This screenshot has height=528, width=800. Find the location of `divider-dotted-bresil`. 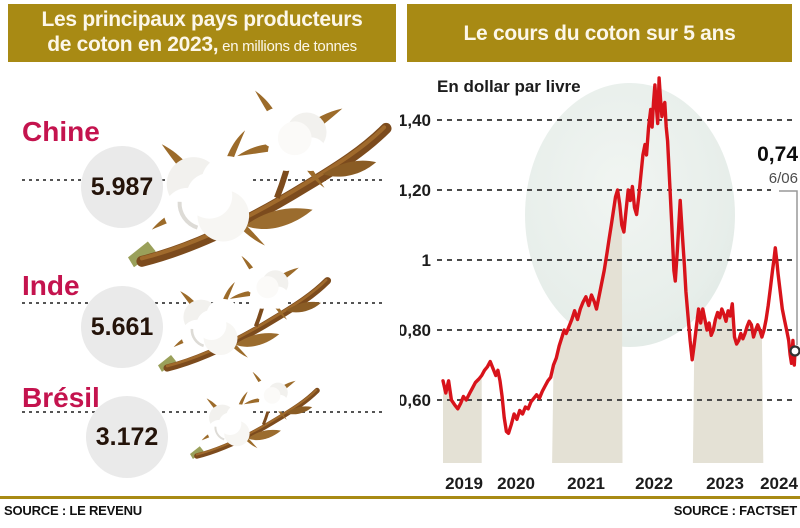

divider-dotted-bresil is located at coordinates (203, 412).